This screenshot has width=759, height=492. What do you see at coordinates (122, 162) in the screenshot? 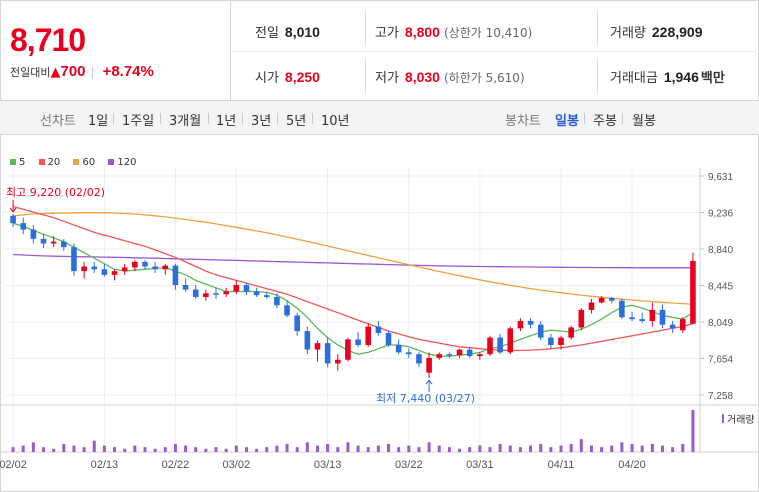
I see `legend-item-ma120: 120` at bounding box center [122, 162].